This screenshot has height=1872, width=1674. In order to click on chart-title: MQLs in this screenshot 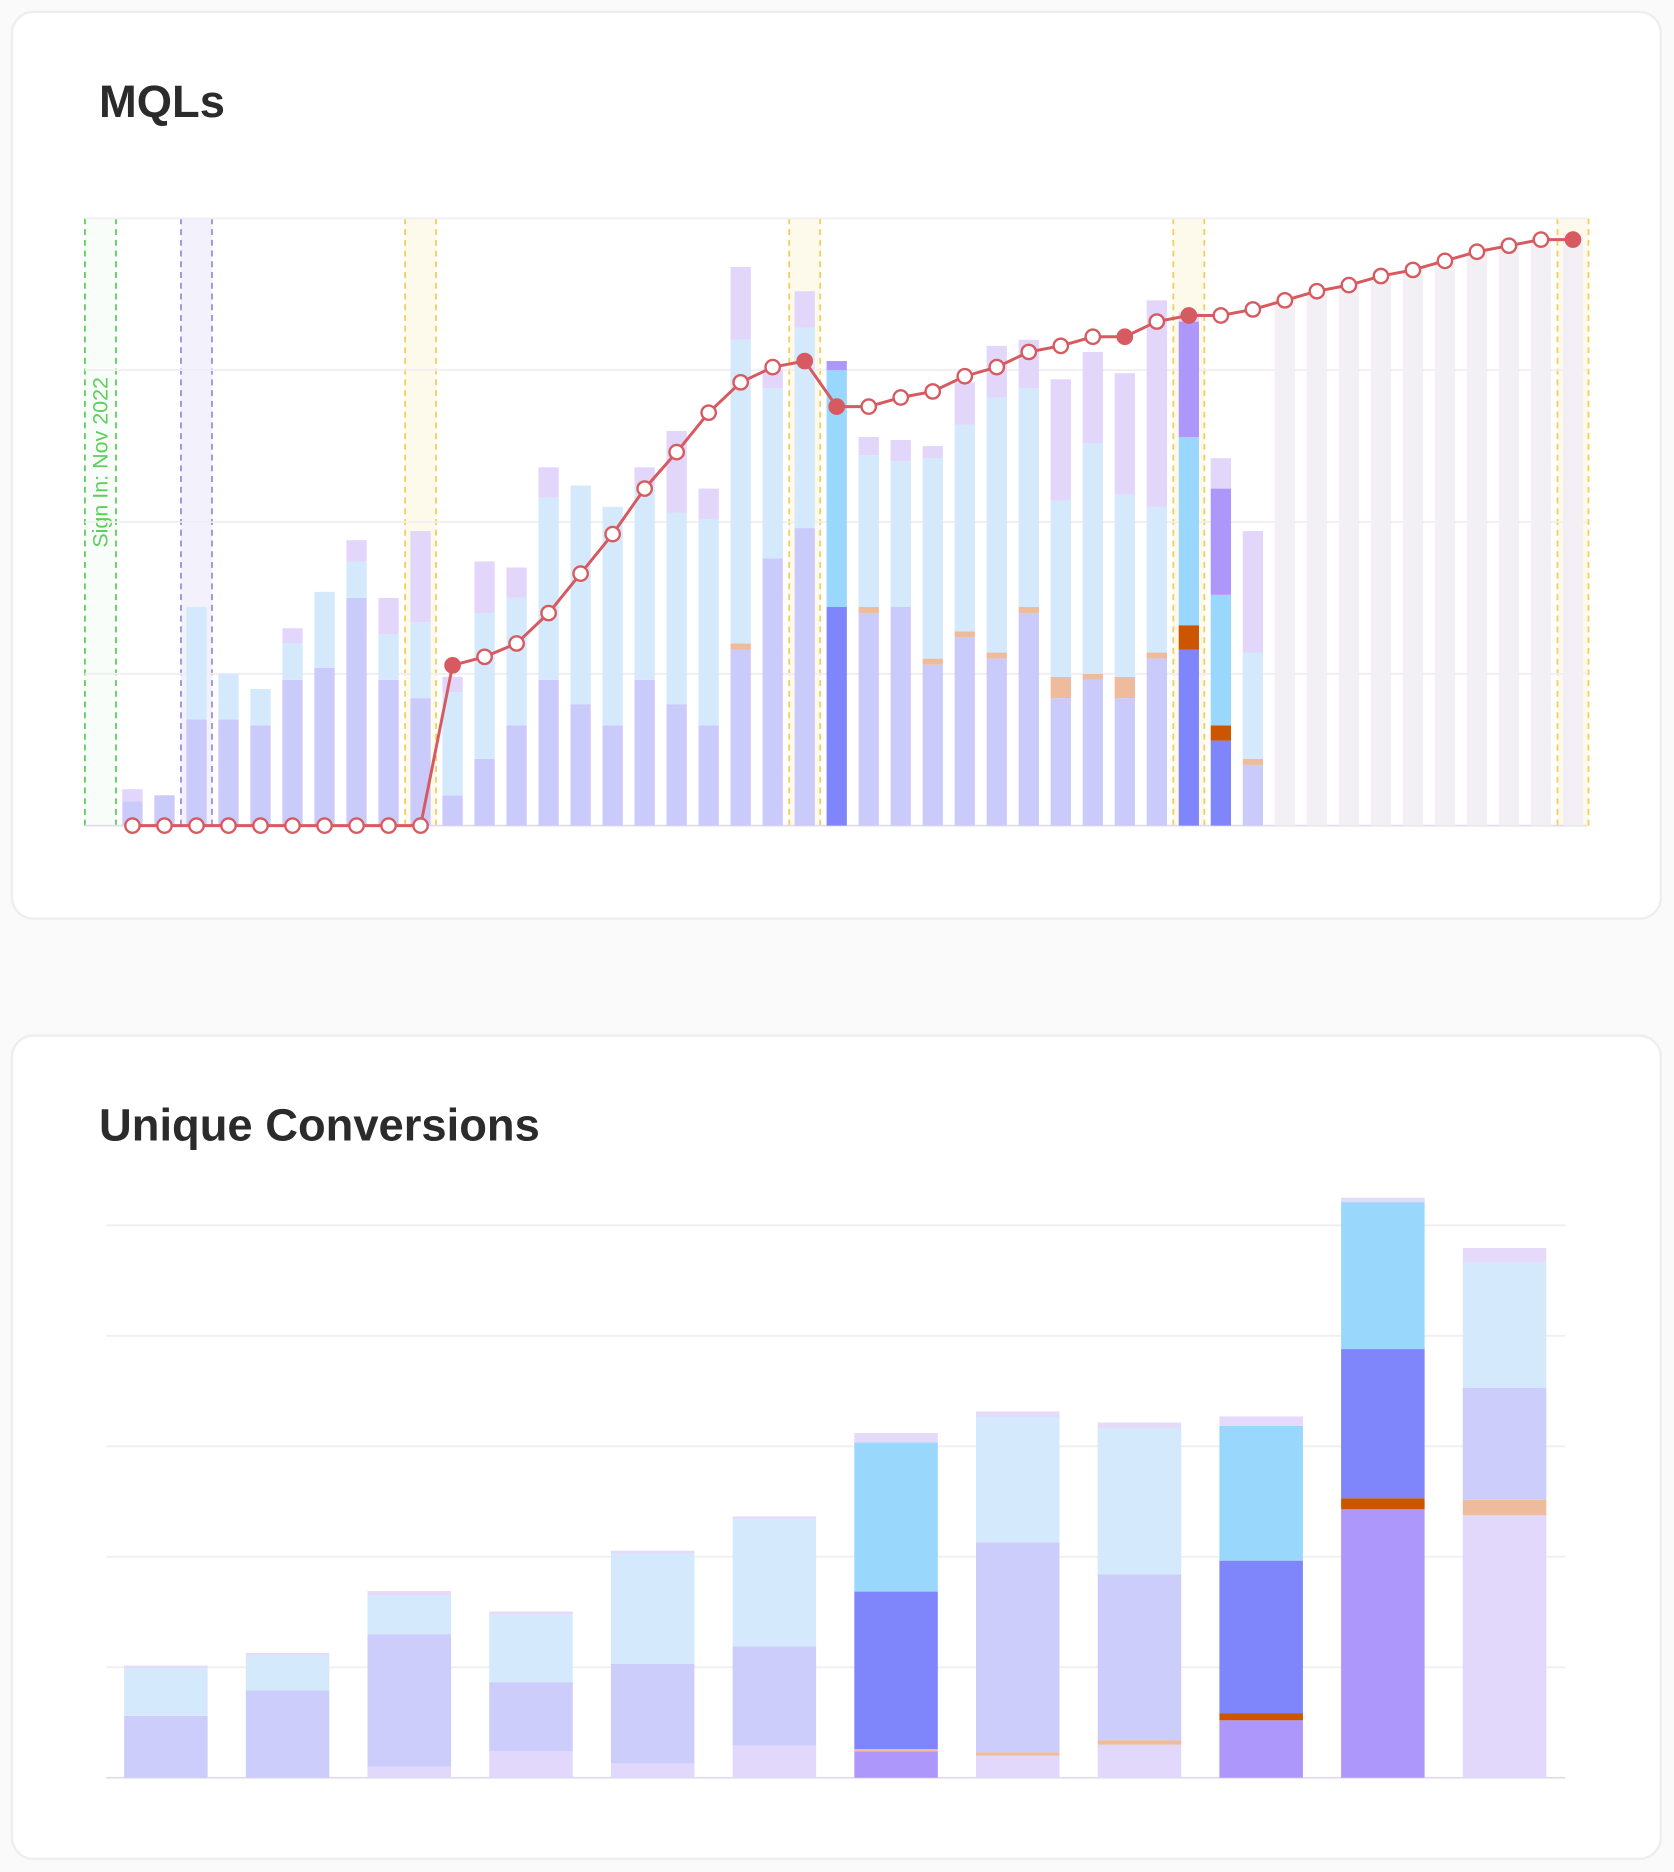, I will do `click(162, 101)`.